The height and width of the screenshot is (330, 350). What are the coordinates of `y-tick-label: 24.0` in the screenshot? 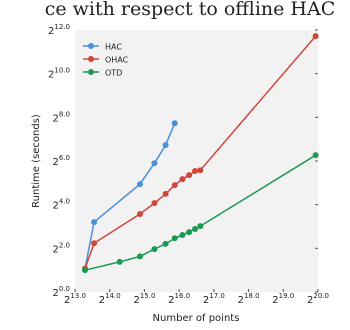 It's located at (61, 205).